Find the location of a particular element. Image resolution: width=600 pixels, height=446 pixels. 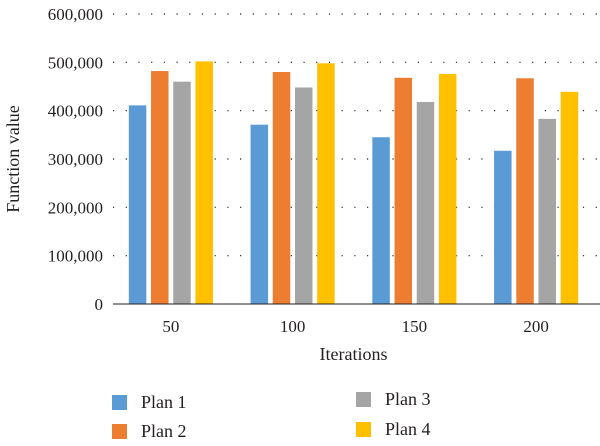

y-axis-title: Function value is located at coordinates (13, 158).